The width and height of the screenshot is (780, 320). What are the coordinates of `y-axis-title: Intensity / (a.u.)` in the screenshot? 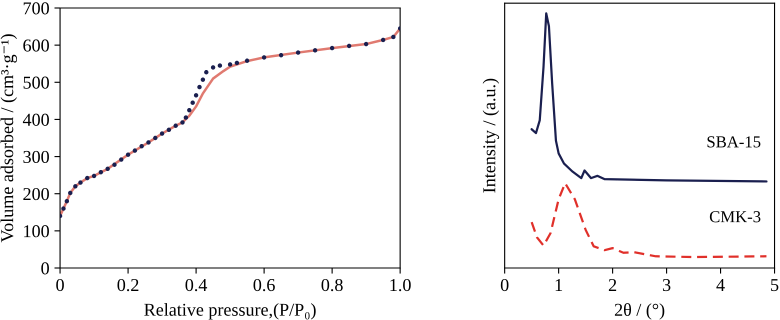 It's located at (491, 135).